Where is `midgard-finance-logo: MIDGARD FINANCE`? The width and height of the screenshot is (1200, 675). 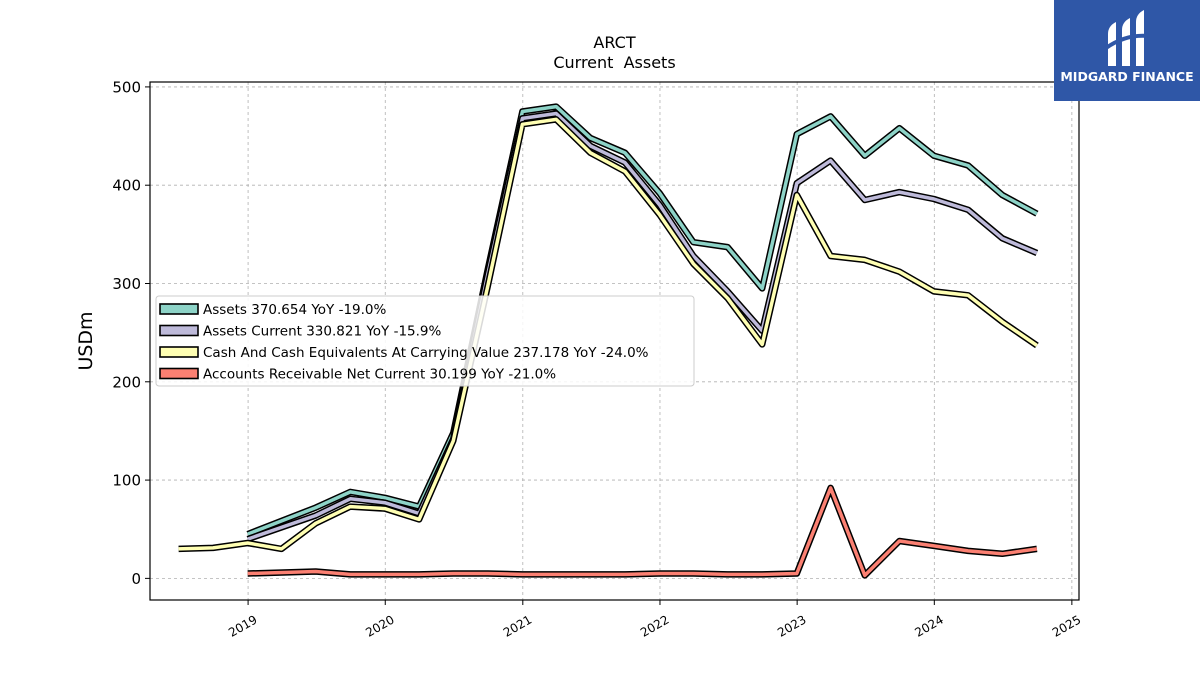 midgard-finance-logo: MIDGARD FINANCE is located at coordinates (1127, 50).